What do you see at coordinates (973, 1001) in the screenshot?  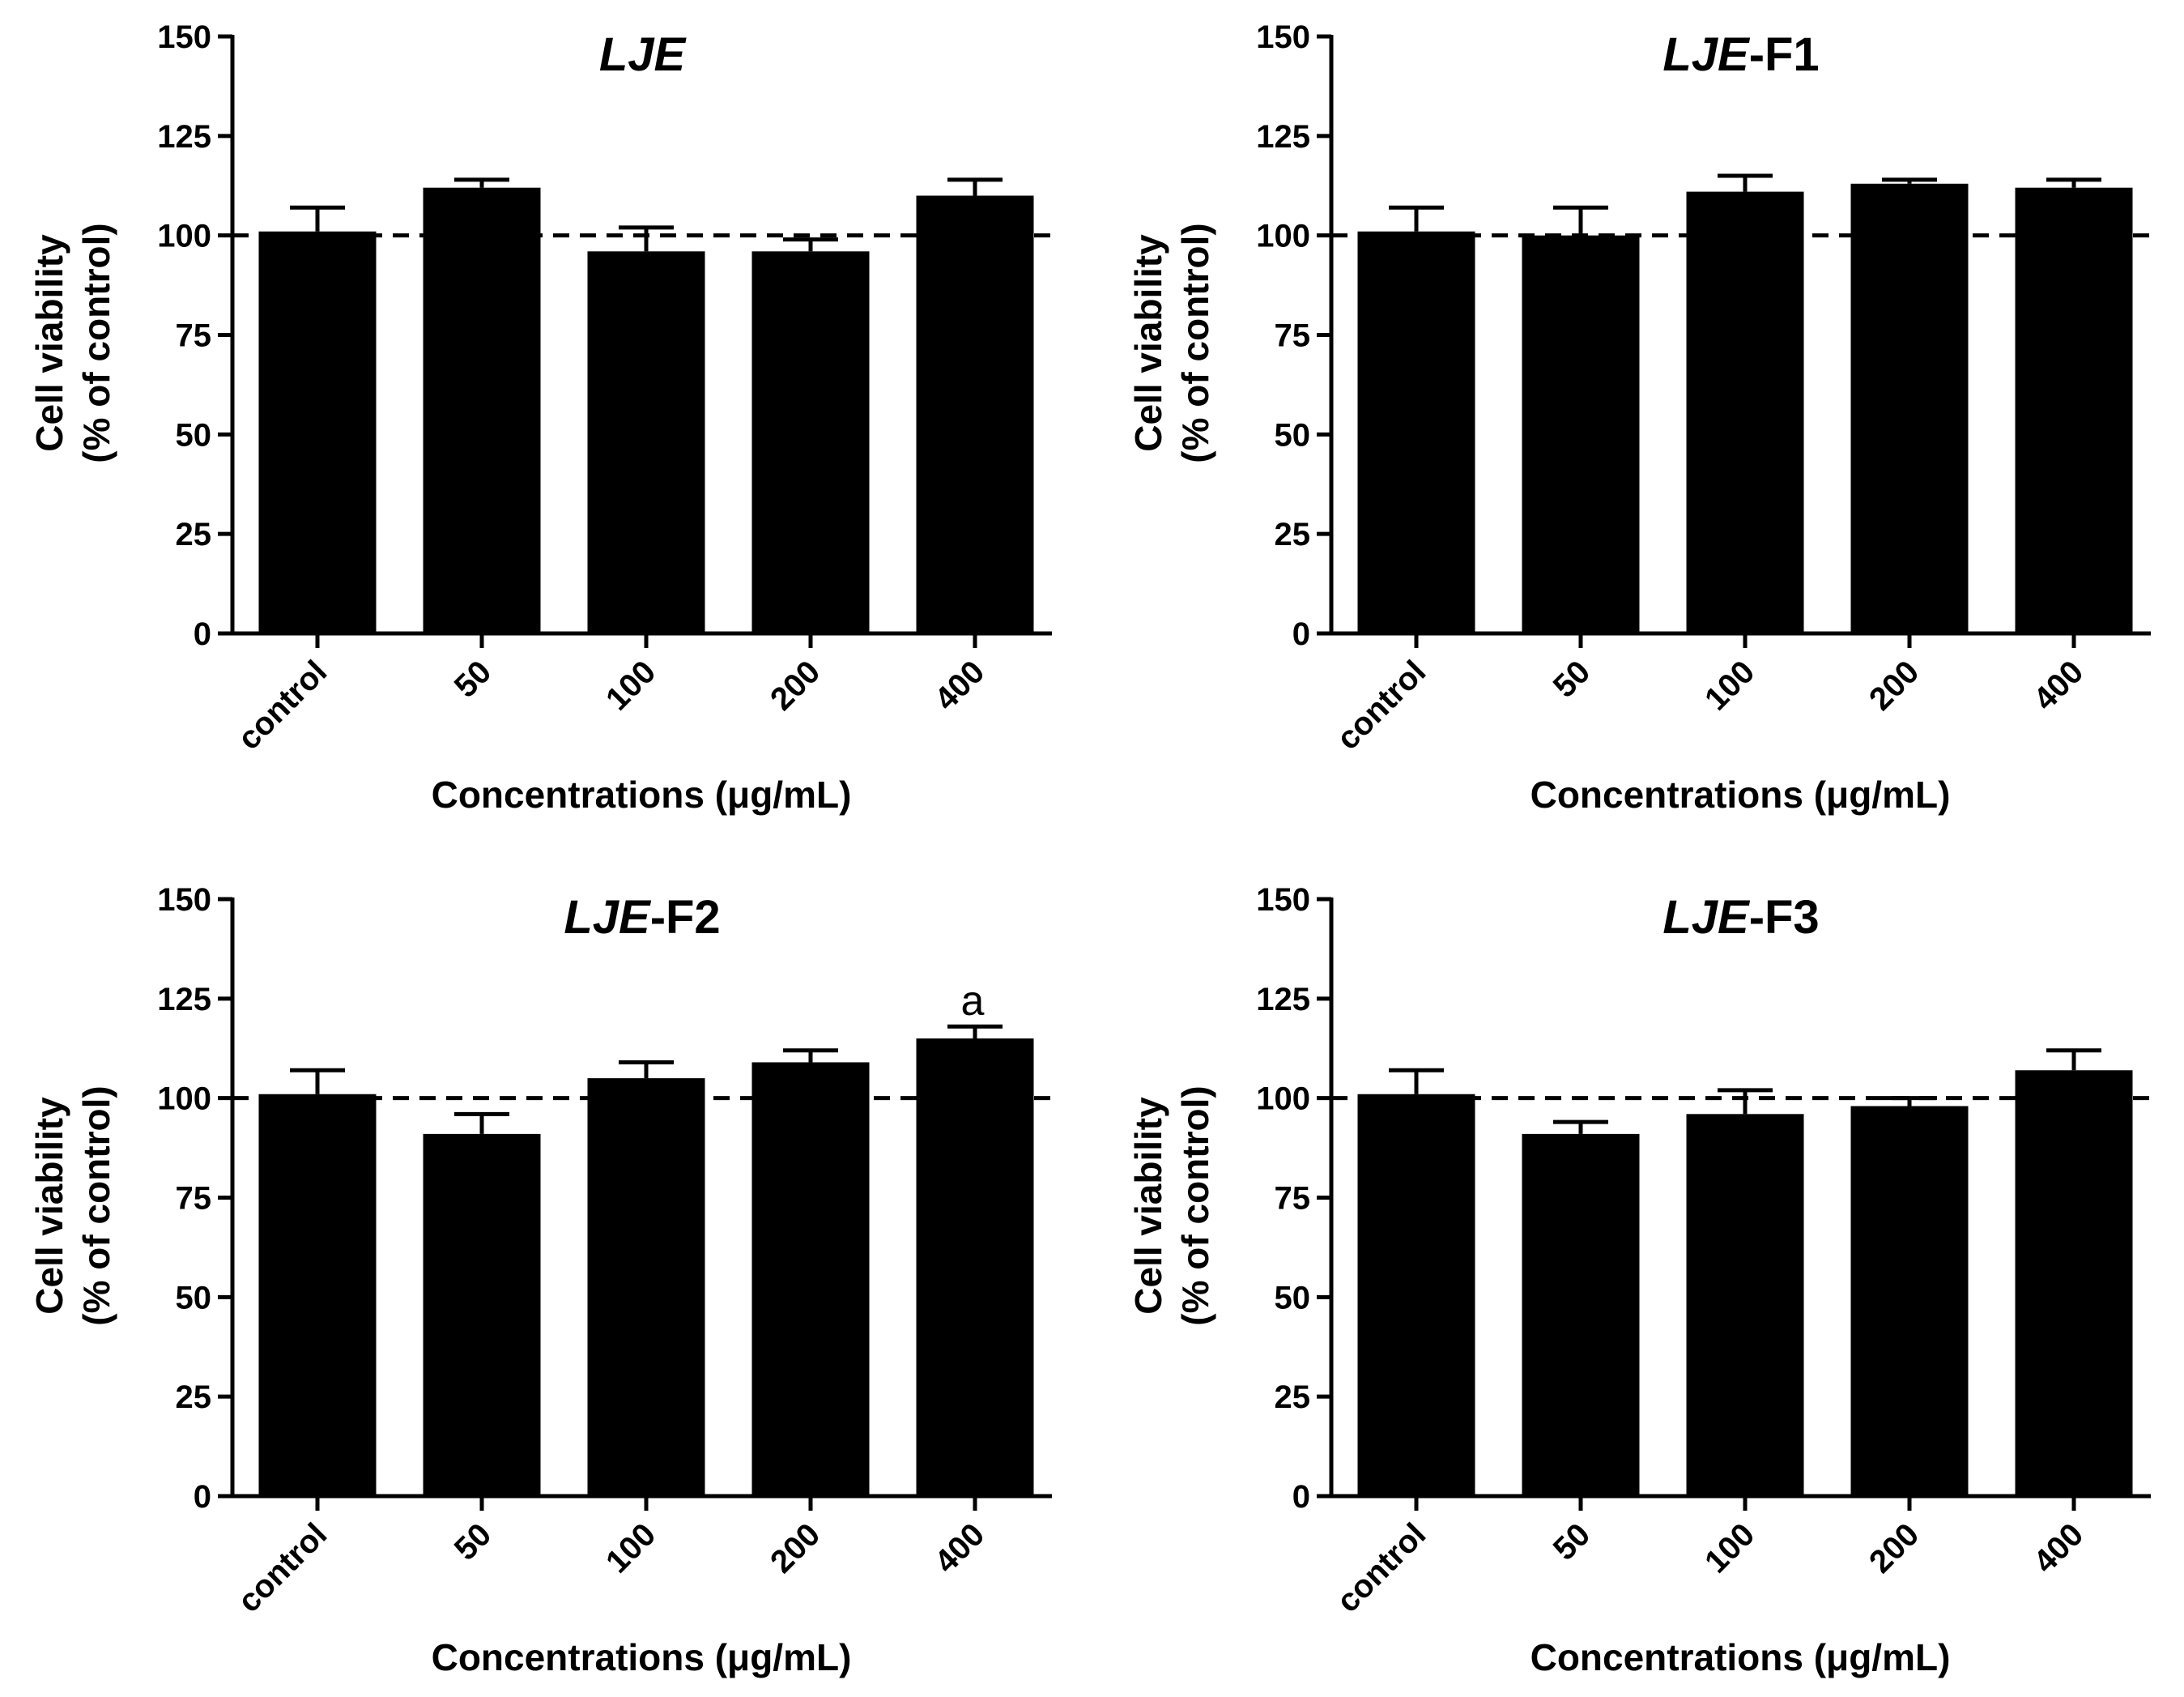 I see `significance-label: a` at bounding box center [973, 1001].